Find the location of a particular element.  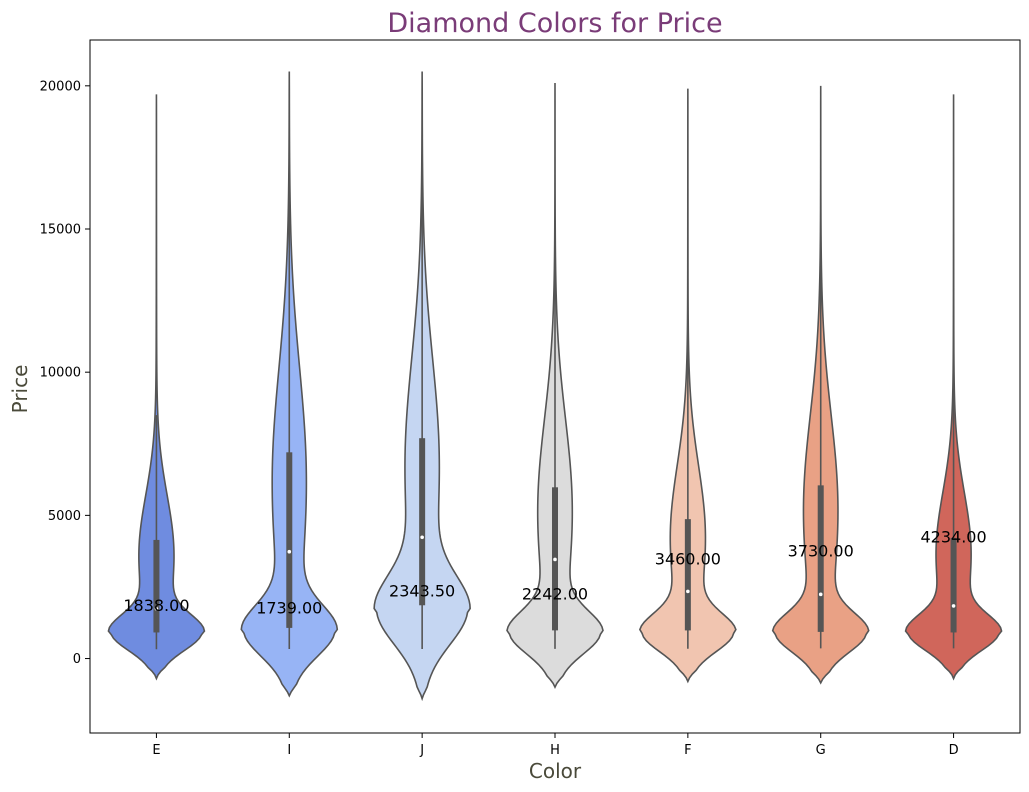

median-label-G: 3730.00 is located at coordinates (821, 551).